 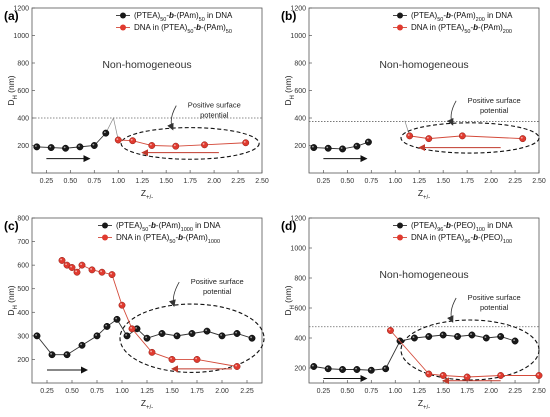 What do you see at coordinates (23, 336) in the screenshot?
I see `y-tick-label: 300` at bounding box center [23, 336].